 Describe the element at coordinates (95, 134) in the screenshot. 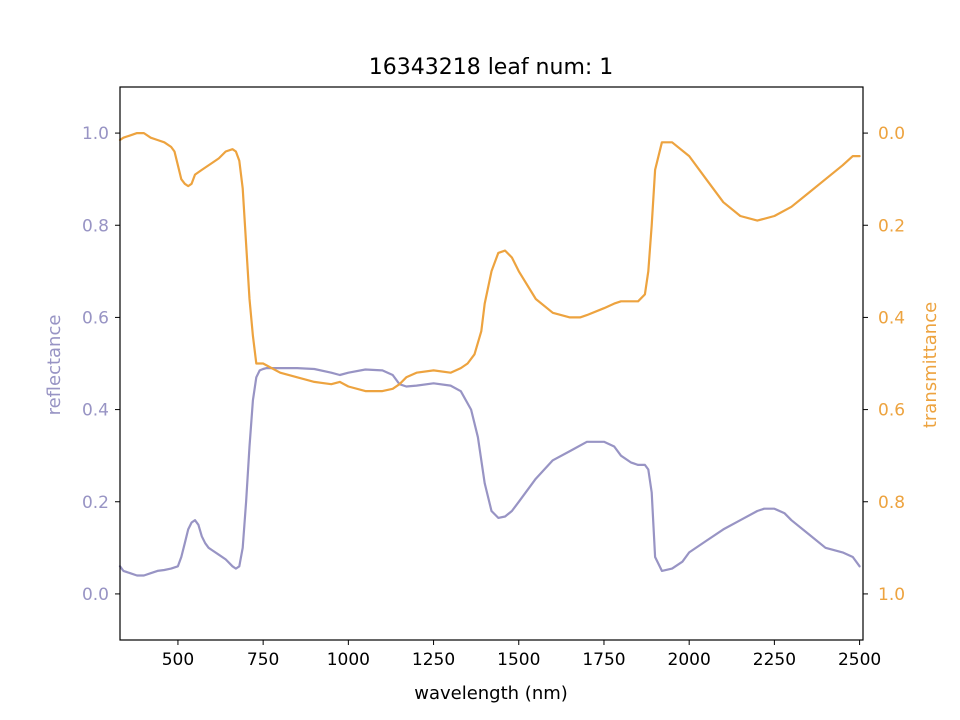

I see `left-tick-label: 1.0` at that location.